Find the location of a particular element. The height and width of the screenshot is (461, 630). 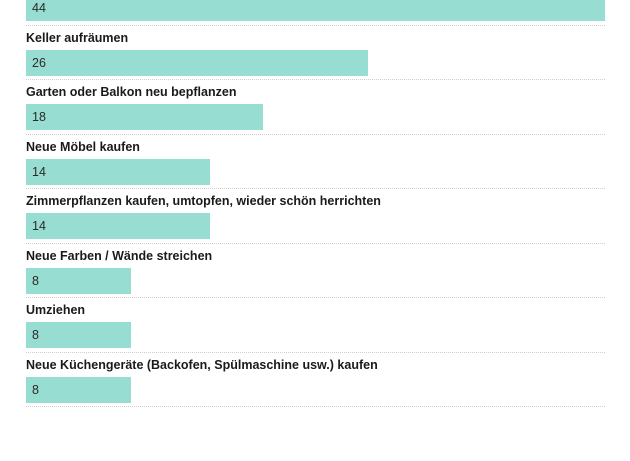

category-label: Garten oder Balkon neu bepflanzen is located at coordinates (131, 92).